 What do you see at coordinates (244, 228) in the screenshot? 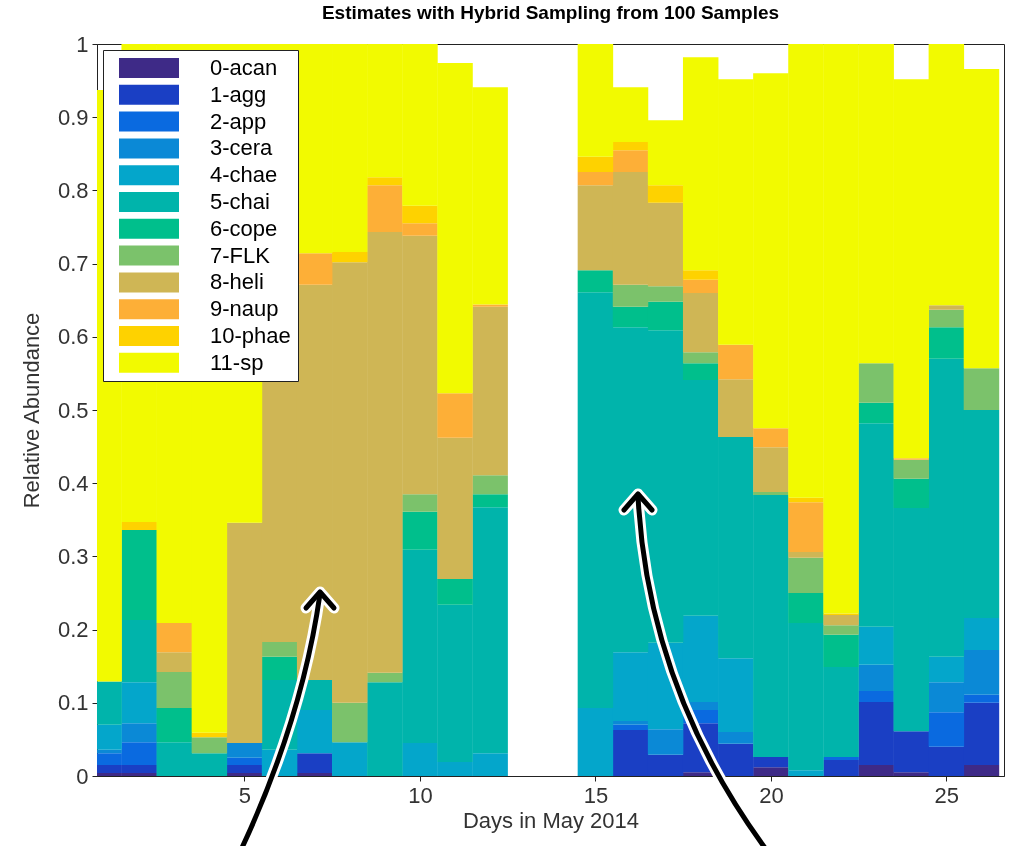
I see `legend-label: 6-cope` at bounding box center [244, 228].